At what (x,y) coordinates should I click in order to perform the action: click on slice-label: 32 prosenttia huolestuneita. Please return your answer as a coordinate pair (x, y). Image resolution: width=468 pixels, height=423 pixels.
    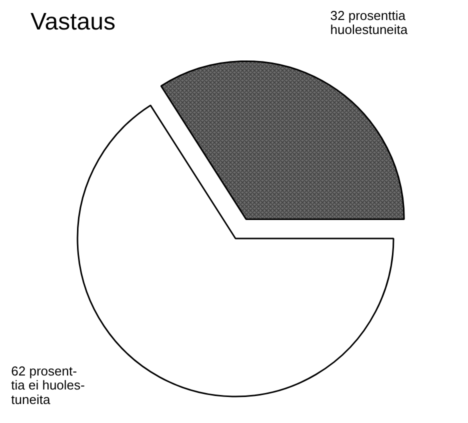
    Looking at the image, I should click on (369, 23).